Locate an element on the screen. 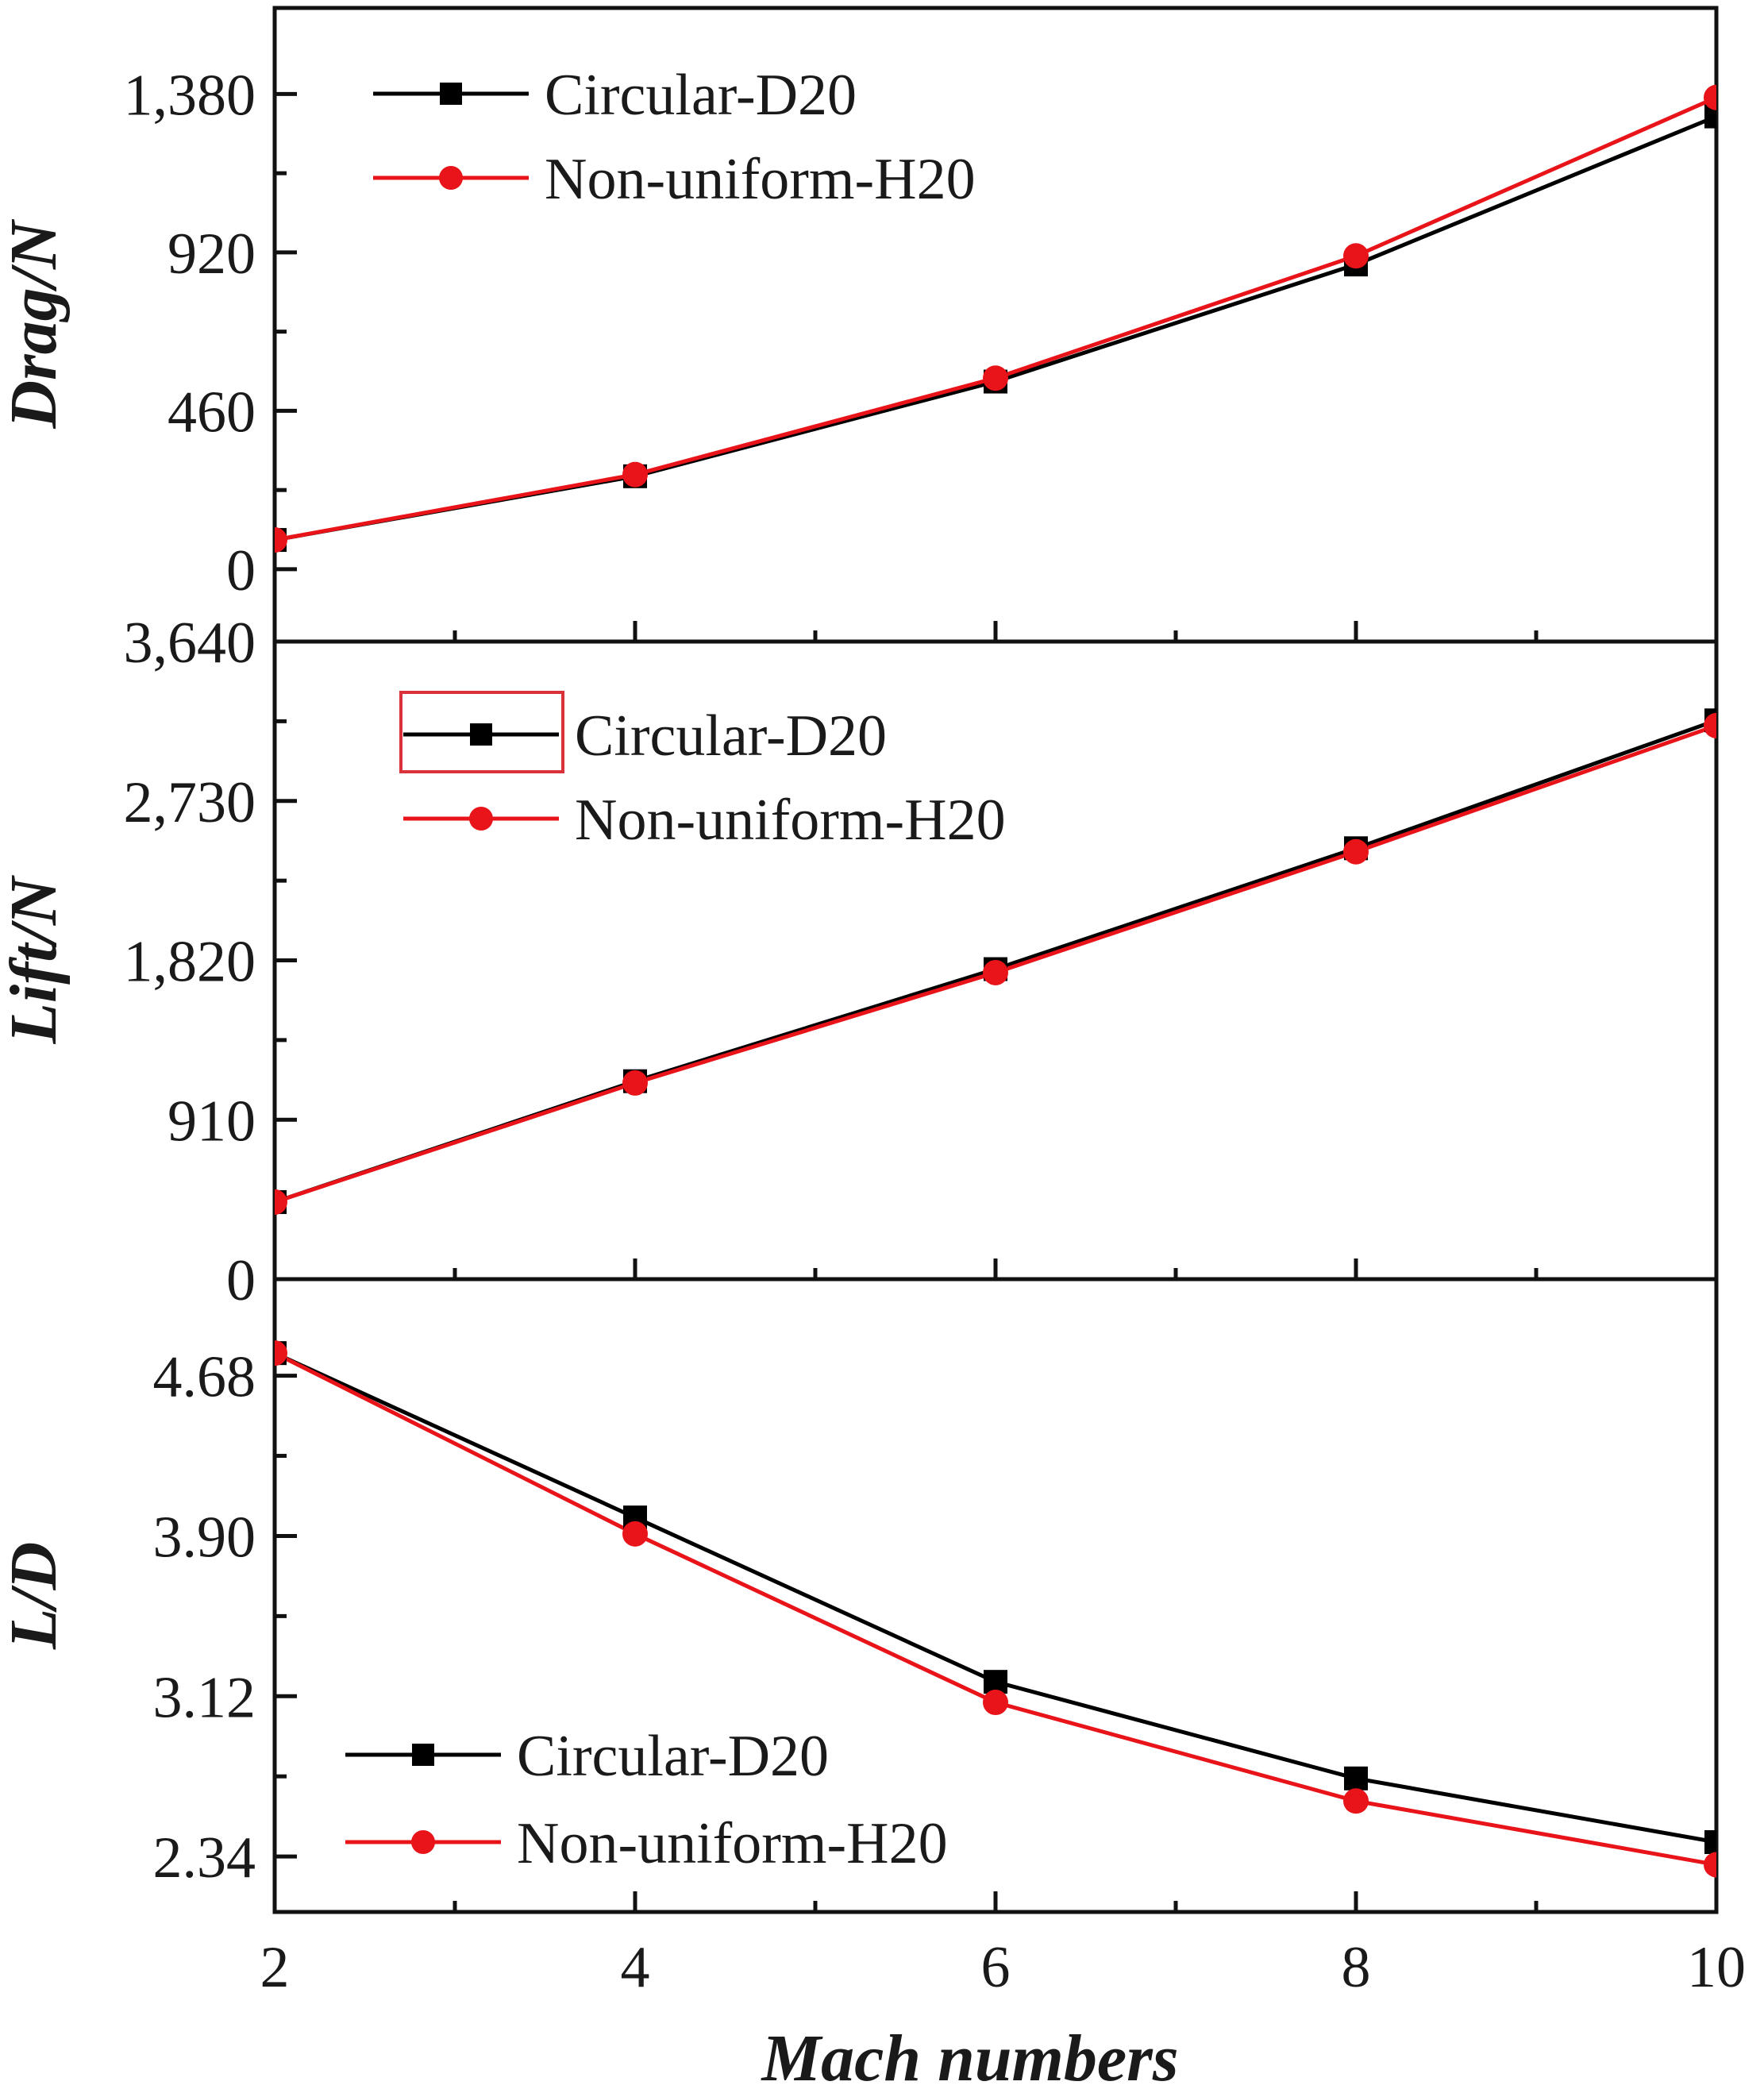  y-tick-label: 3,640 is located at coordinates (190, 643).